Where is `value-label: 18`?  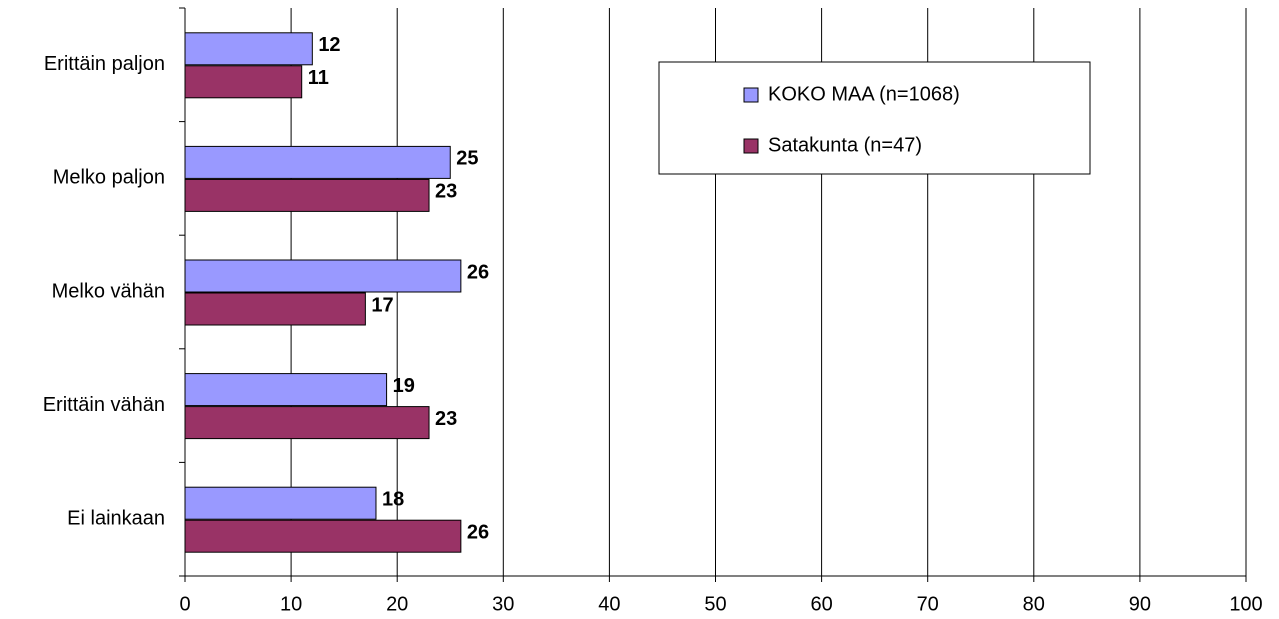
value-label: 18 is located at coordinates (393, 499).